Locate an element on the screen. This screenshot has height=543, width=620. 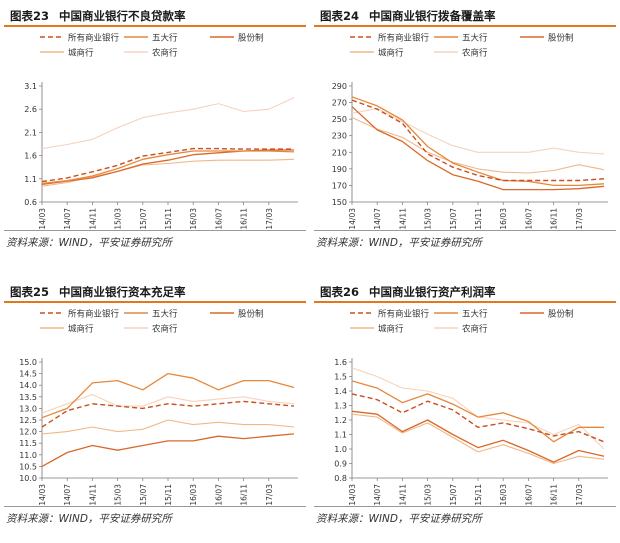
y-tick-label: 210 is located at coordinates (339, 152).